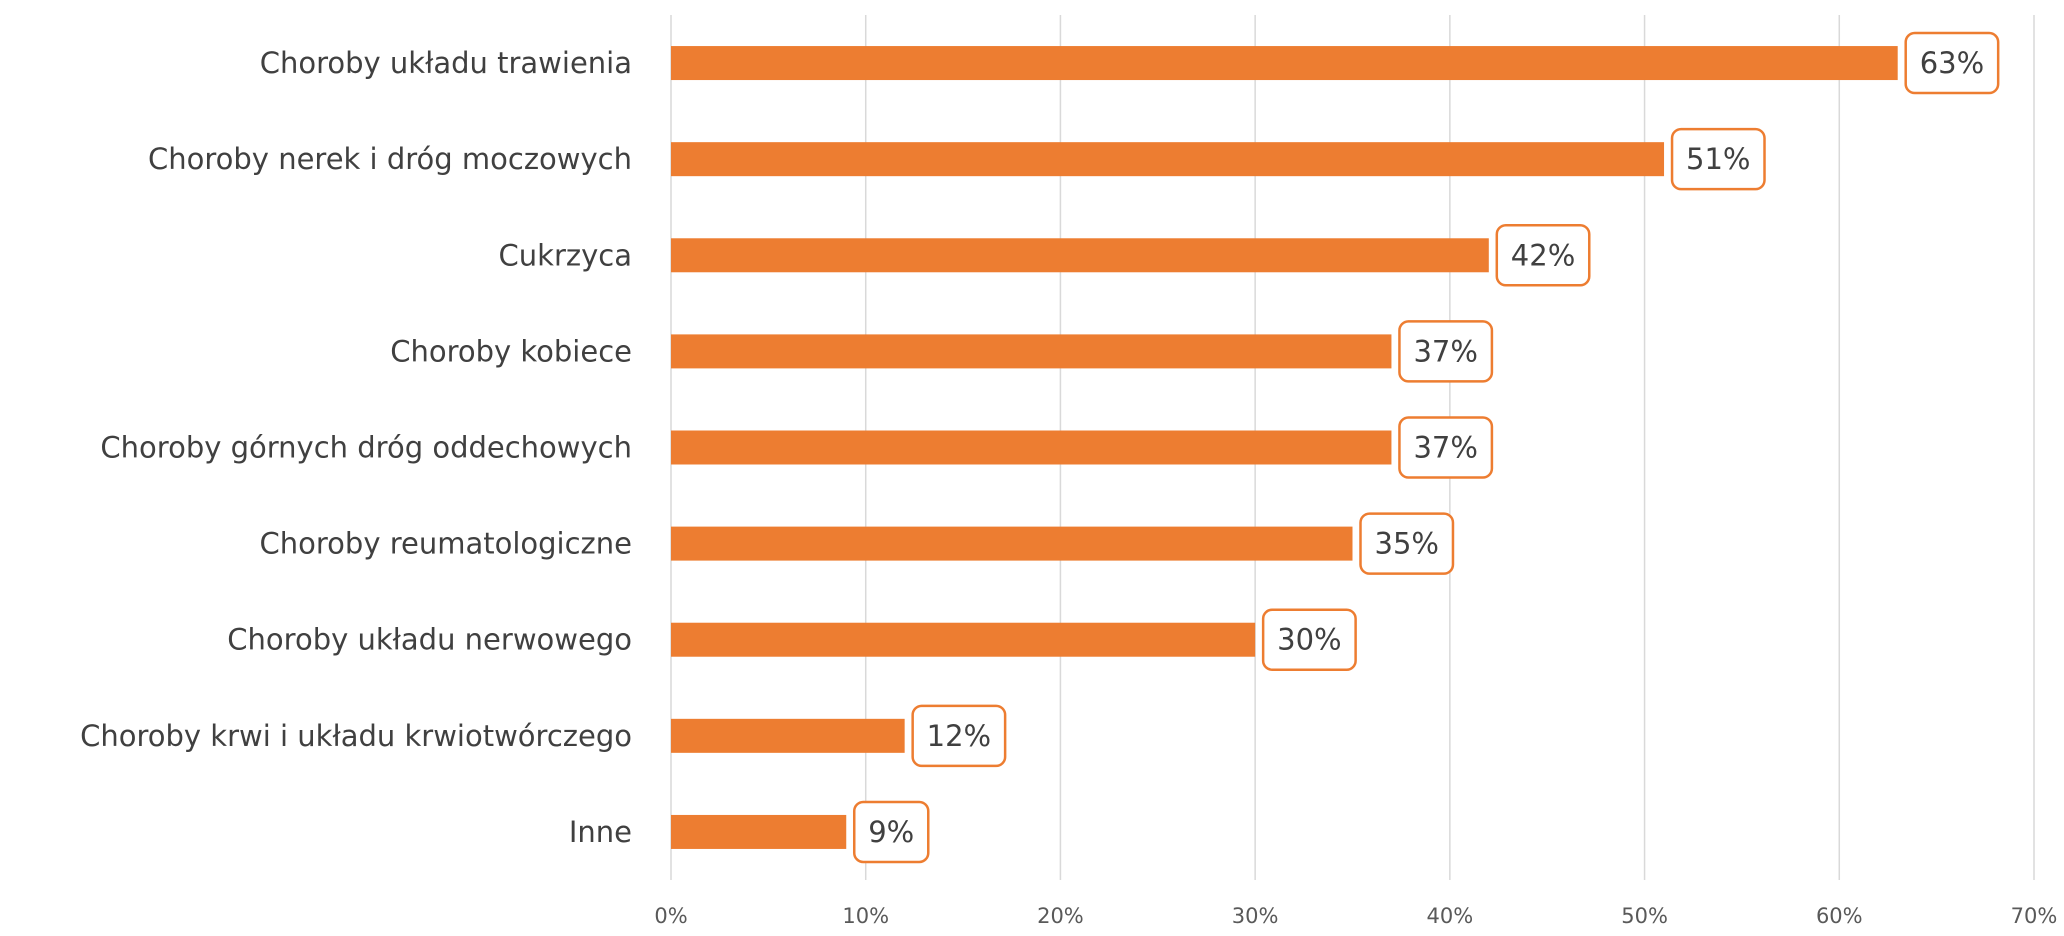  I want to click on x-tick-label: 10%, so click(865, 916).